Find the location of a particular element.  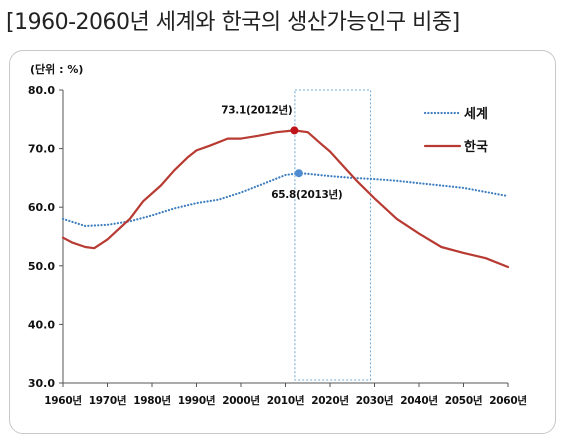

y-tick-label: 40.0 is located at coordinates (41, 324).